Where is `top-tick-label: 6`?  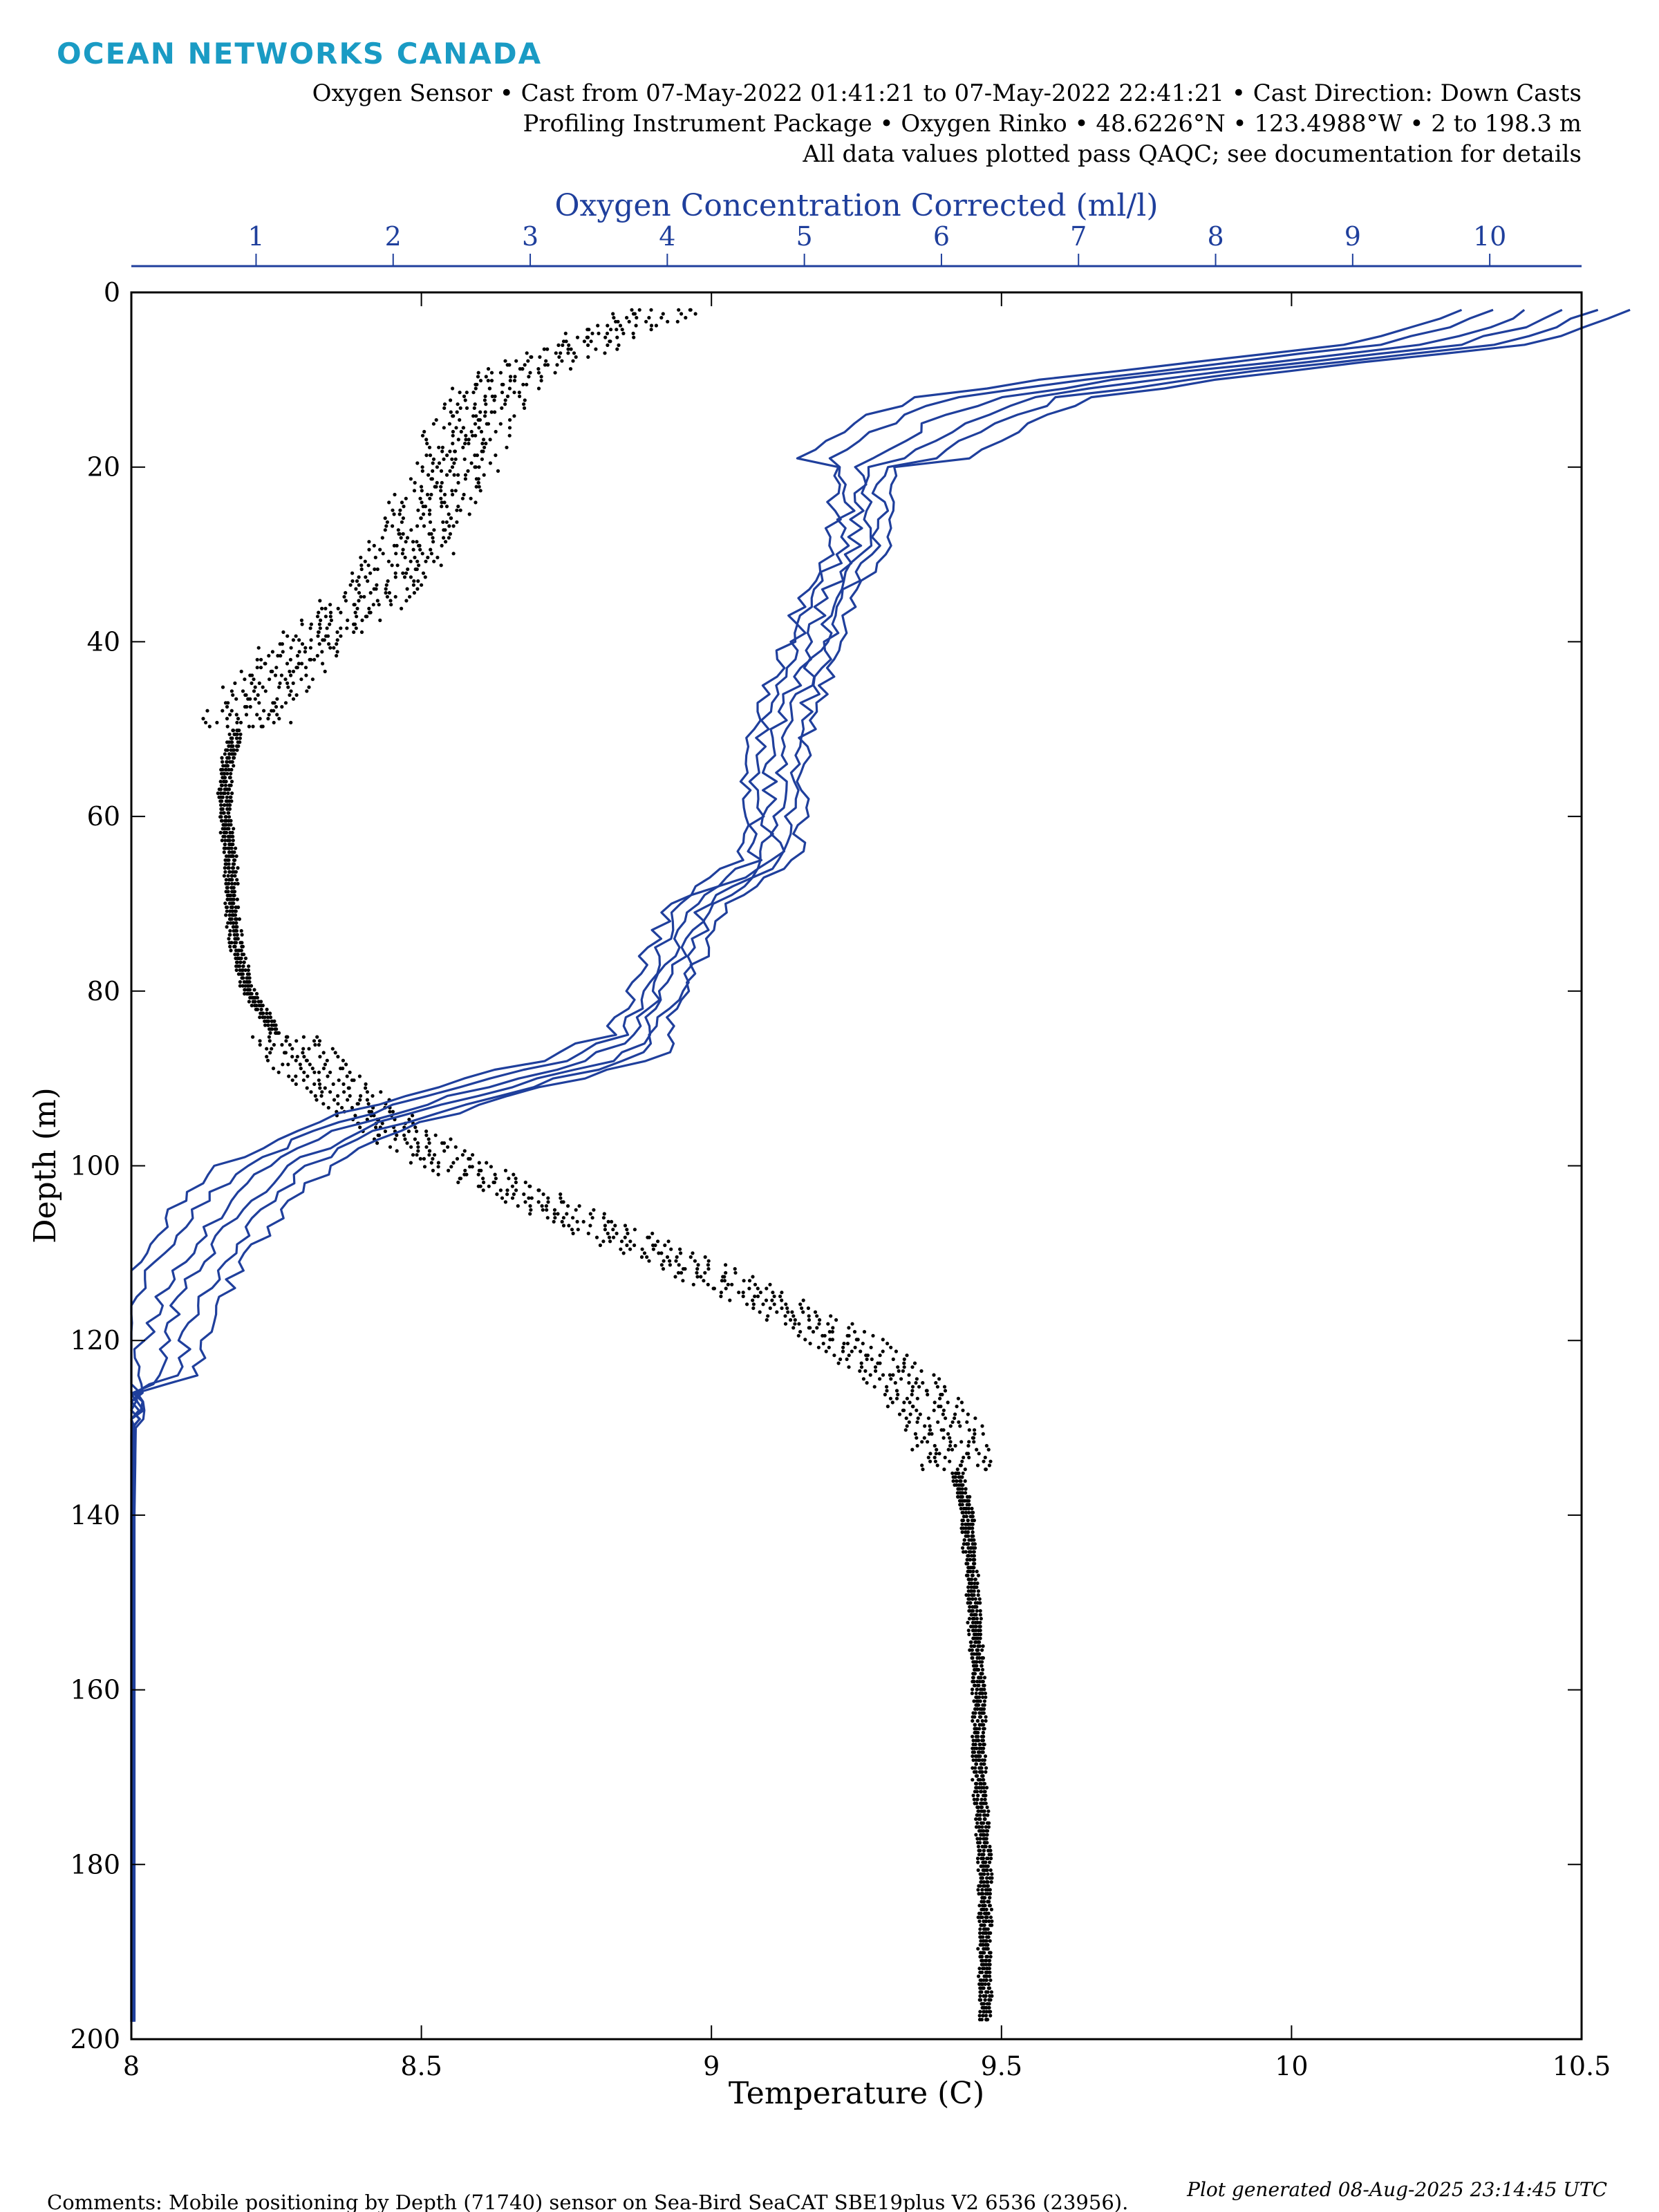 top-tick-label: 6 is located at coordinates (941, 236).